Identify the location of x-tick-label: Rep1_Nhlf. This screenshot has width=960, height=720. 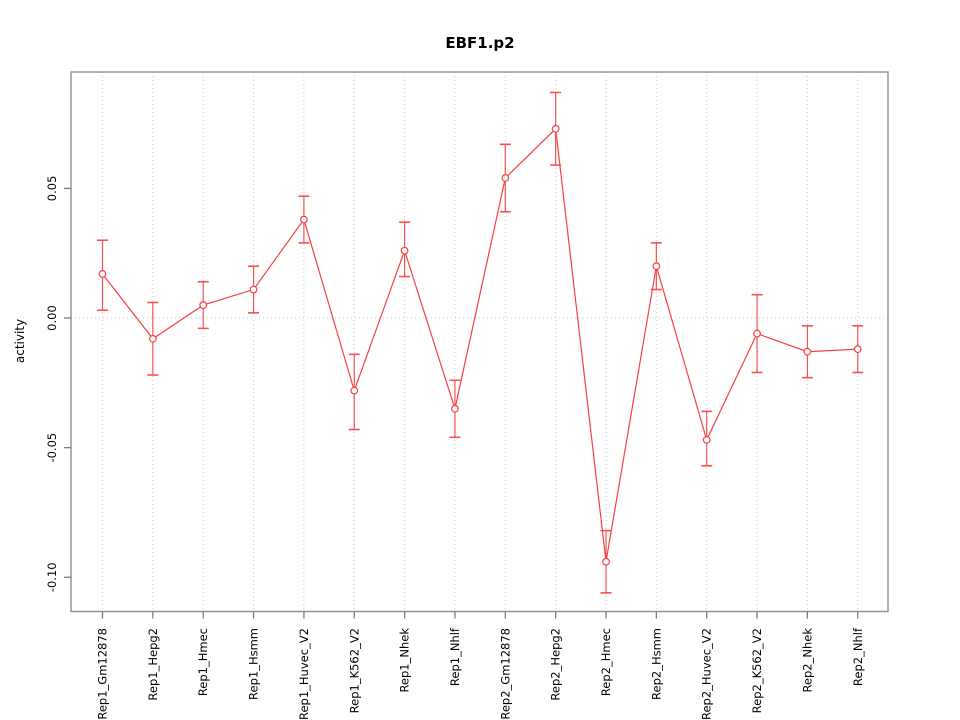
(455, 656).